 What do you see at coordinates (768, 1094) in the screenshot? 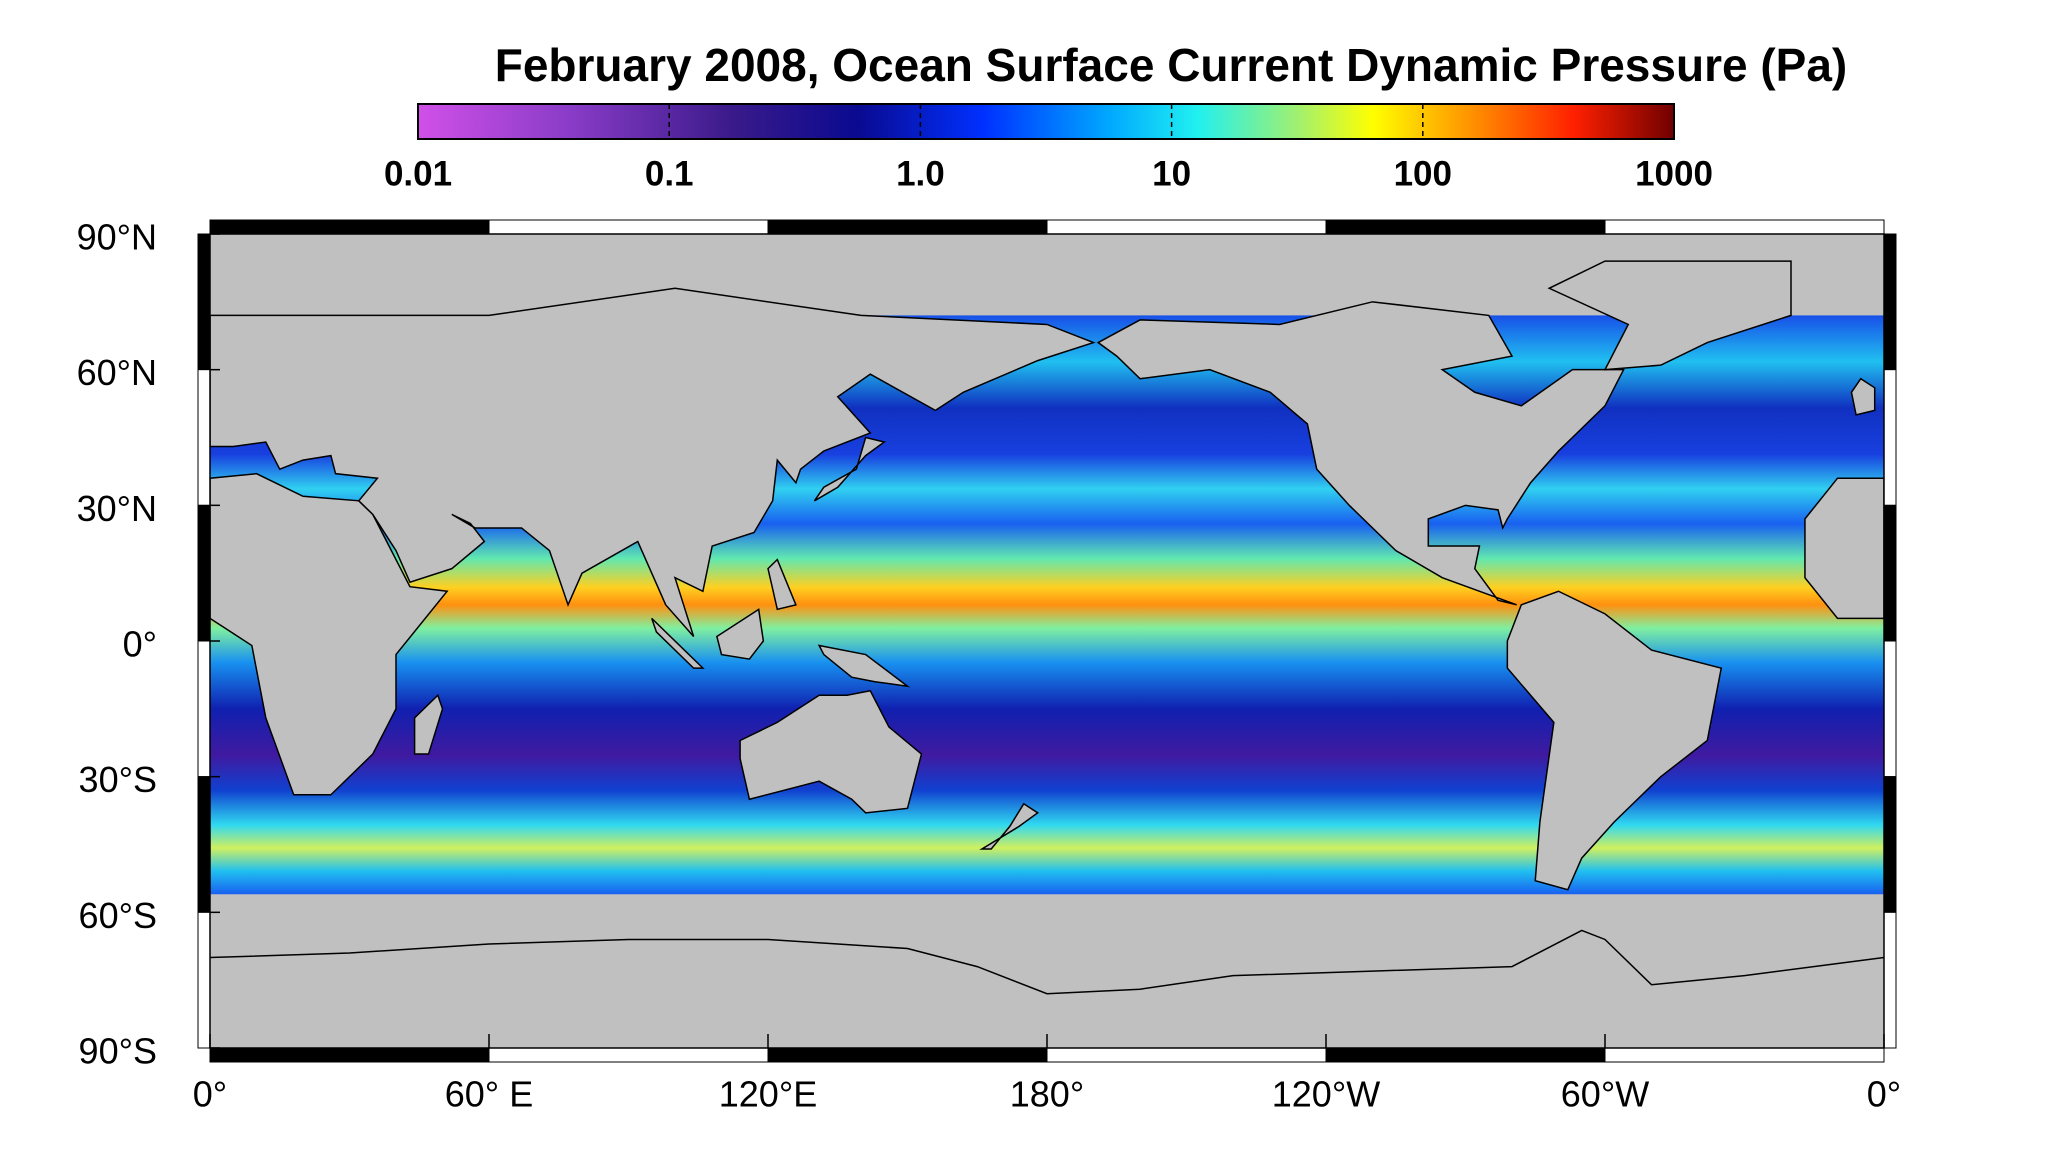
I see `x-tick-label: 120°E` at bounding box center [768, 1094].